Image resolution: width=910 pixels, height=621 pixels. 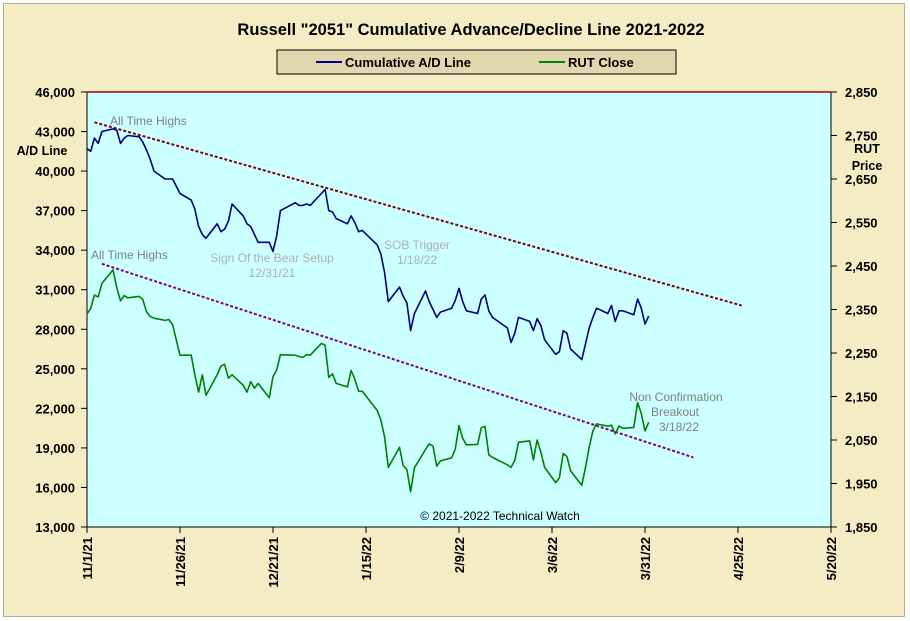 I want to click on annotation-non-confirmation: 3/18/22, so click(x=679, y=427).